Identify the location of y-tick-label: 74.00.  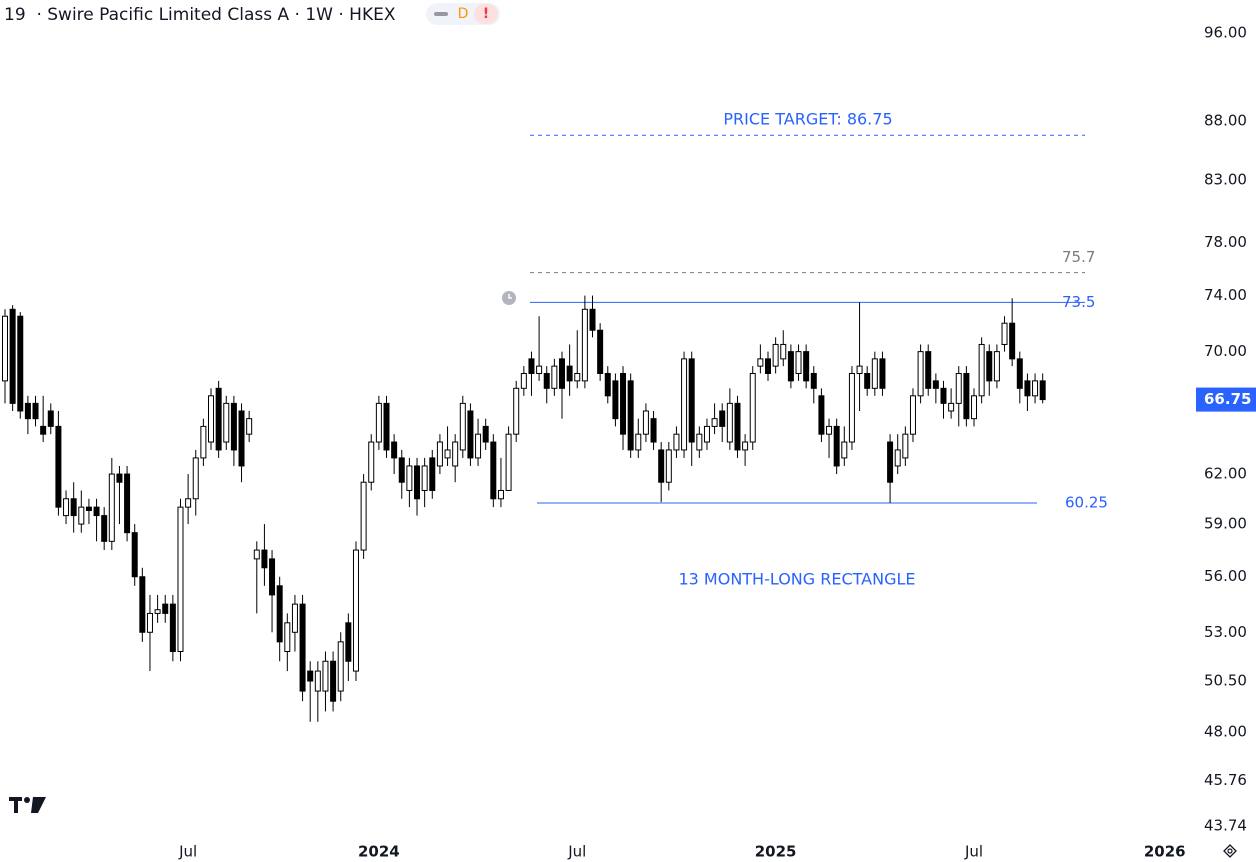
(1225, 295).